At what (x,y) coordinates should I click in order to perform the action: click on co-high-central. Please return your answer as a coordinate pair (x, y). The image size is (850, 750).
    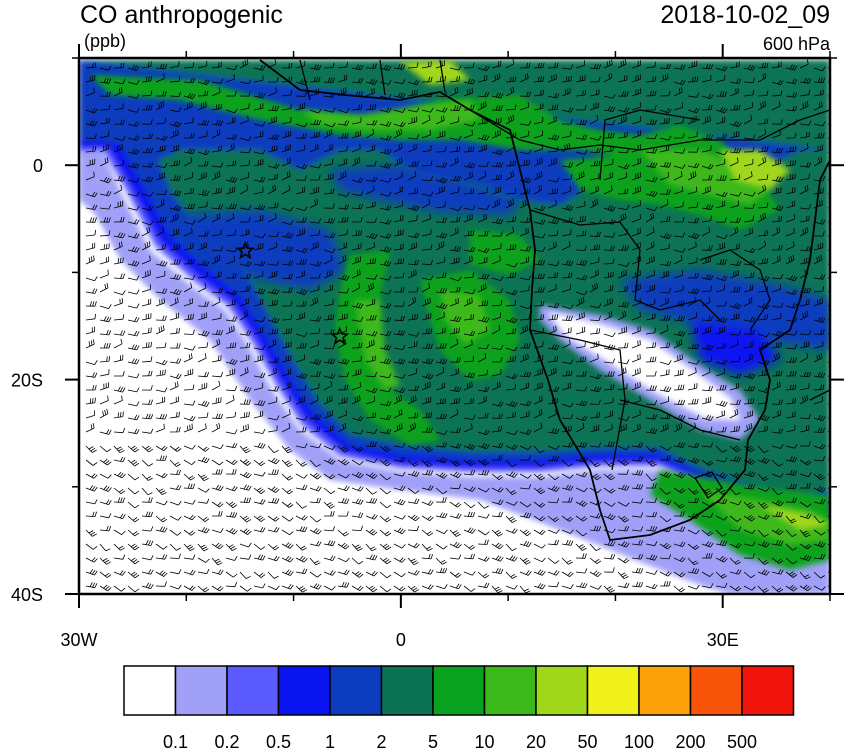
    Looking at the image, I should click on (465, 317).